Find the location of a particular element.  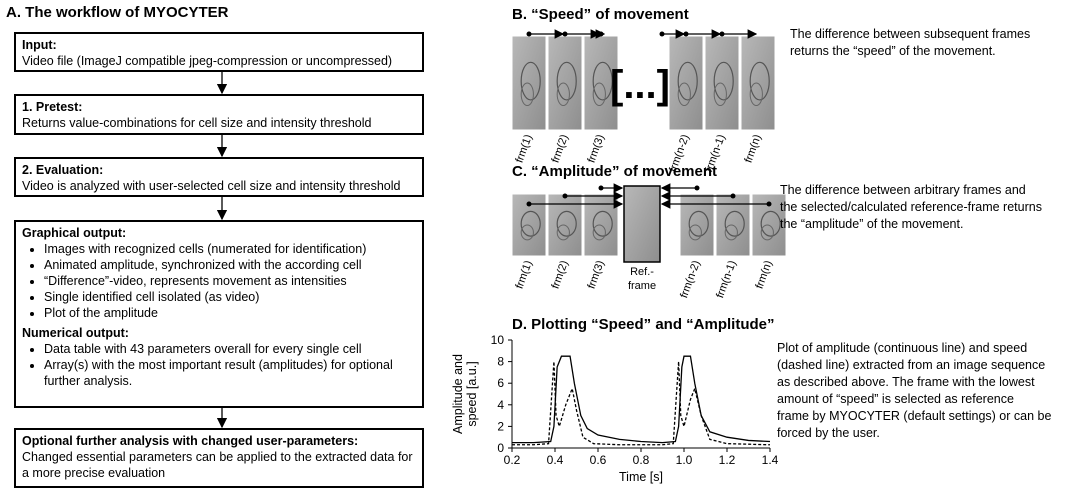

box-heading: 1. Pretest: is located at coordinates (52, 107).